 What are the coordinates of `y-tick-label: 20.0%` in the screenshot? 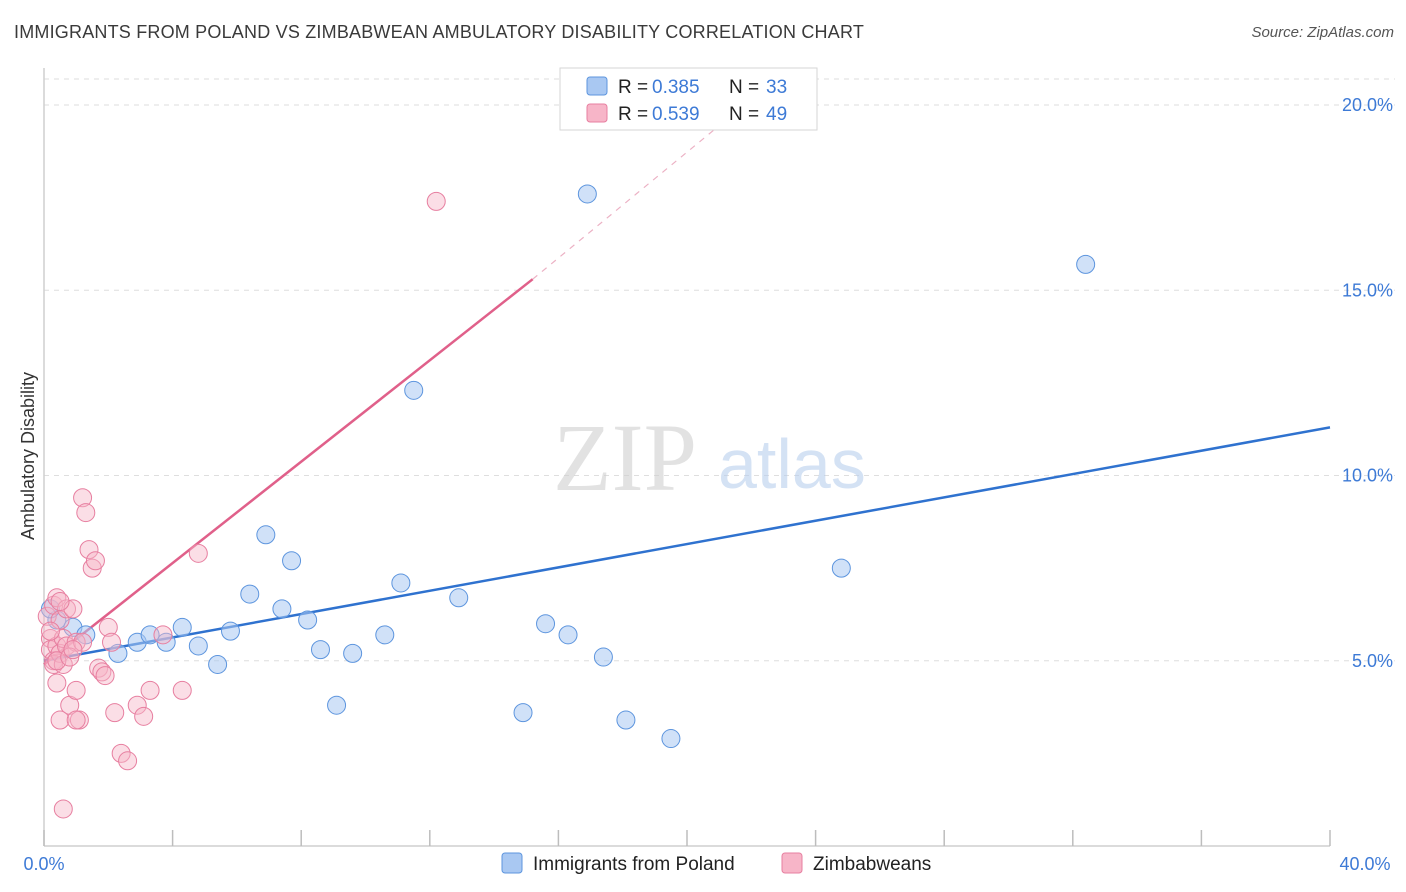 It's located at (1367, 105).